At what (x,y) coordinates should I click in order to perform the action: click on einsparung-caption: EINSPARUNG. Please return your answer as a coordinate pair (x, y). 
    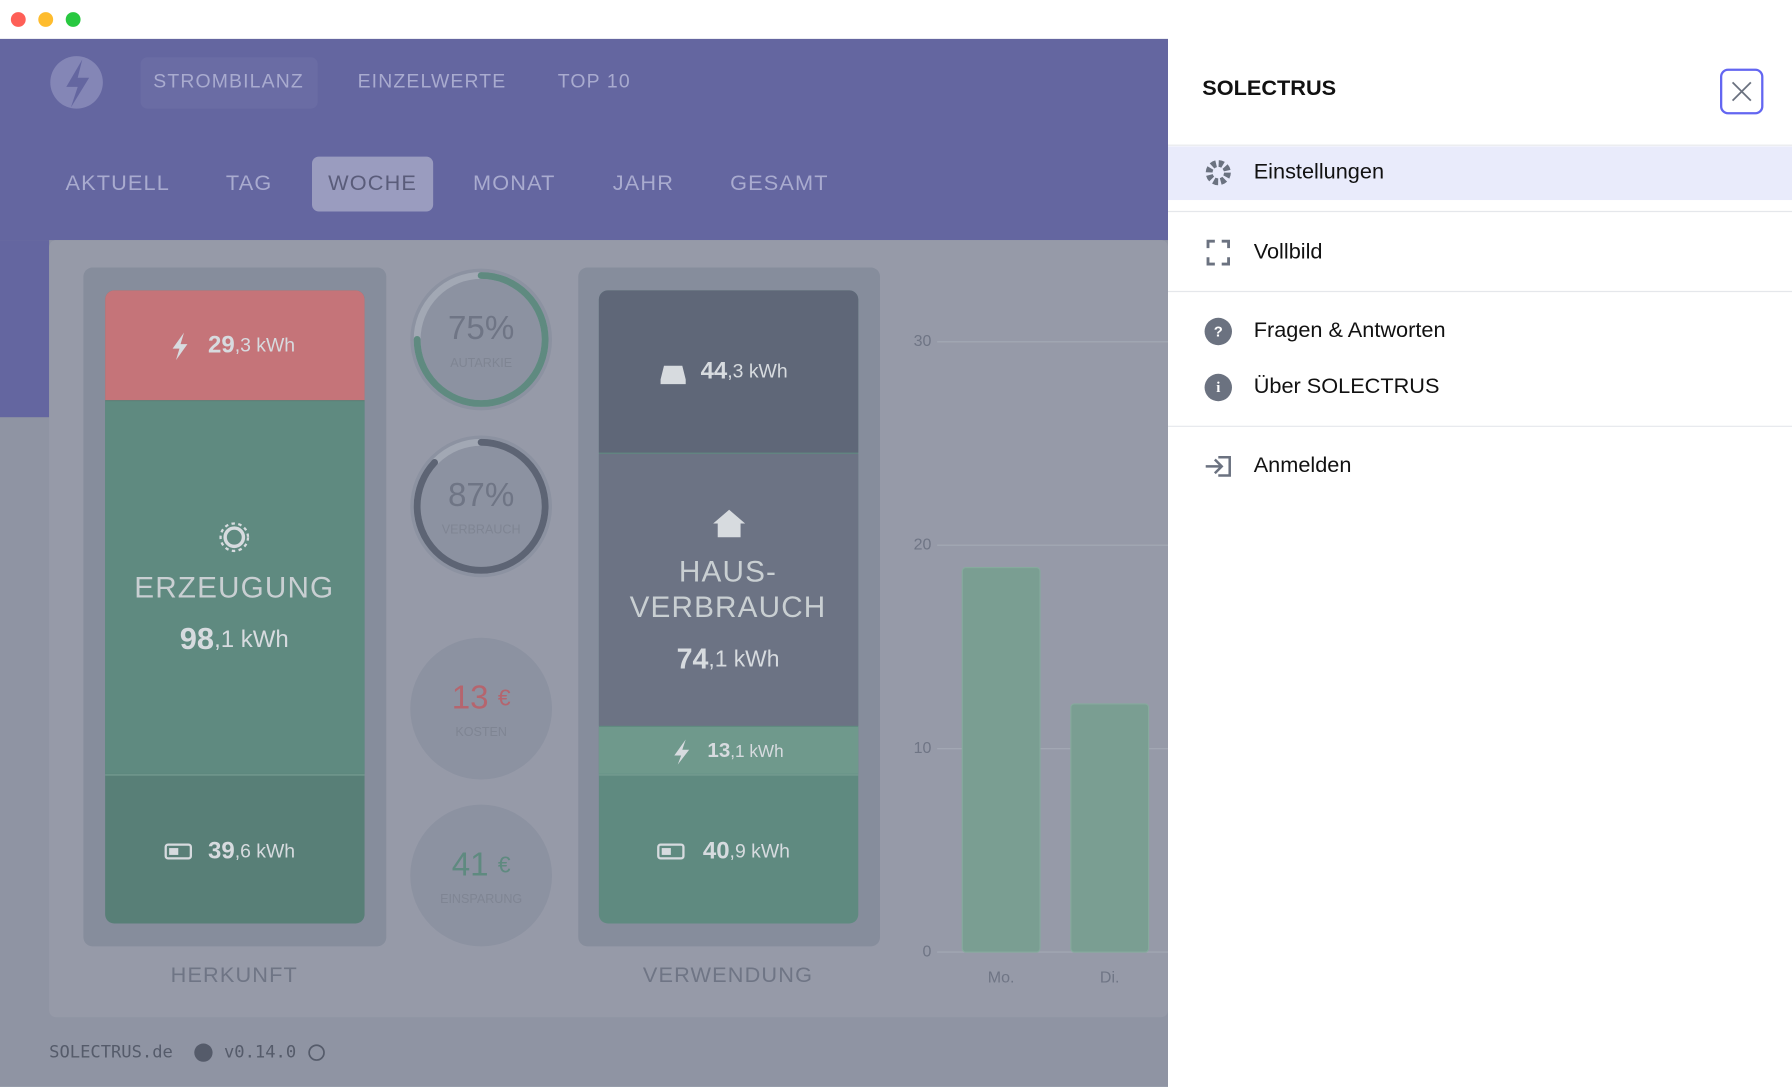
    Looking at the image, I should click on (481, 899).